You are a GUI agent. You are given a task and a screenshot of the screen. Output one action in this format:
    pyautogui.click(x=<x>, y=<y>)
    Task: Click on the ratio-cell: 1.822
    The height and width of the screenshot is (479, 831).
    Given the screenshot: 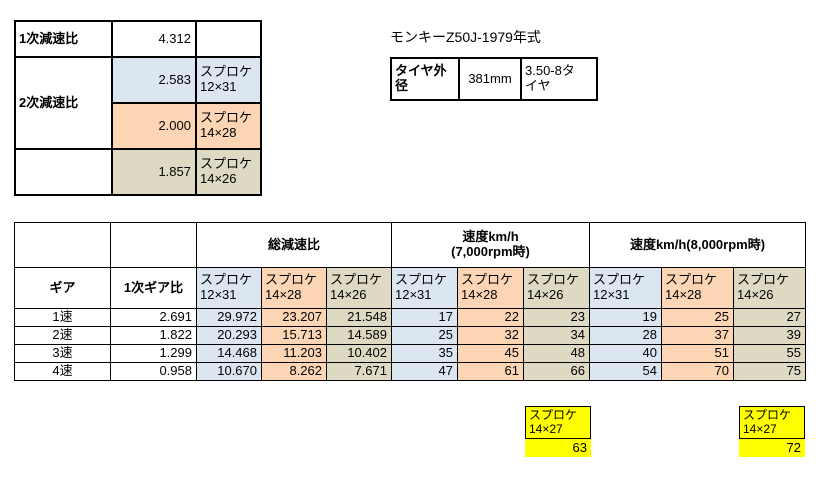 What is the action you would take?
    pyautogui.click(x=153, y=335)
    